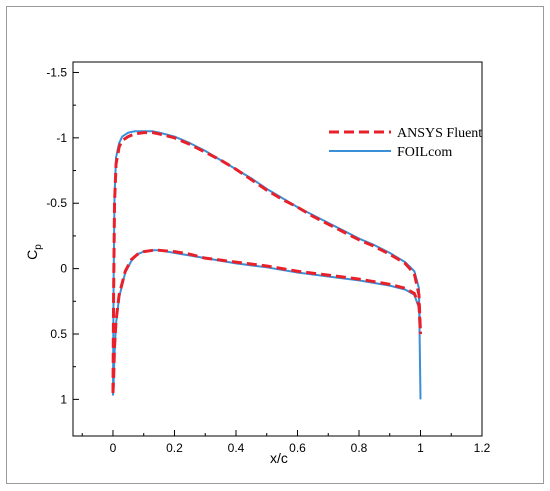 Image resolution: width=550 pixels, height=491 pixels. What do you see at coordinates (113, 448) in the screenshot?
I see `x-tick-label: 0` at bounding box center [113, 448].